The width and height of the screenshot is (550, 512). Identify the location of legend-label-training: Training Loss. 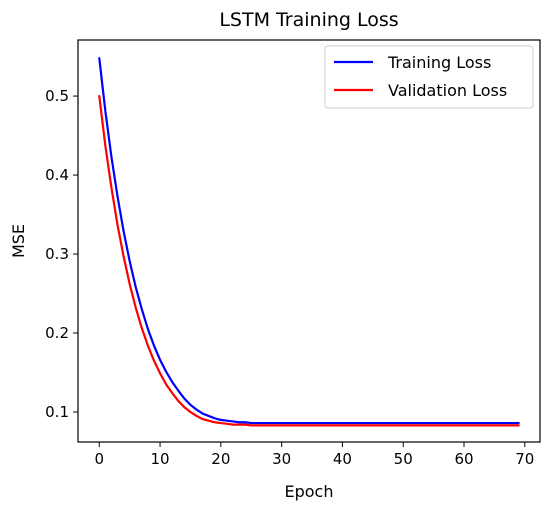
(439, 62).